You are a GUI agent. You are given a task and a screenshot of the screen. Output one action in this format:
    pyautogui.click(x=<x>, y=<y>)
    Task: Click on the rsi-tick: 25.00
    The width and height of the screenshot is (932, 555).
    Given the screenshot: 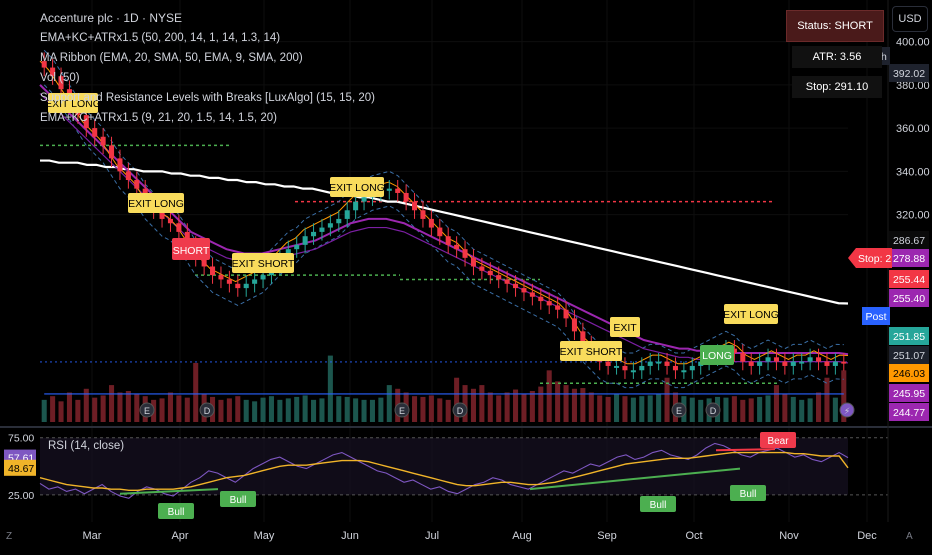 What is the action you would take?
    pyautogui.click(x=21, y=496)
    